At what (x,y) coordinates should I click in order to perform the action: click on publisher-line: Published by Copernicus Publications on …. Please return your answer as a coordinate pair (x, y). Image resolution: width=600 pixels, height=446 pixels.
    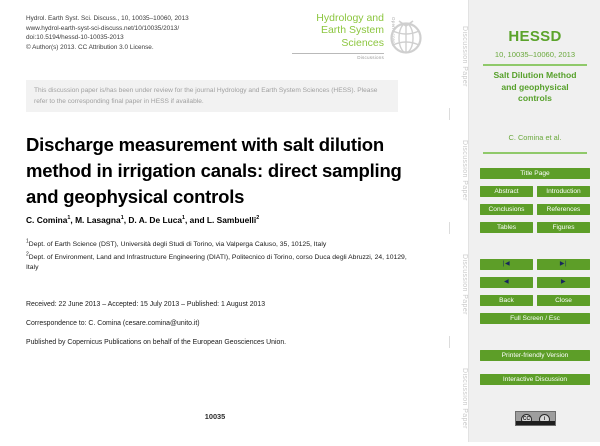
    Looking at the image, I should click on (156, 342).